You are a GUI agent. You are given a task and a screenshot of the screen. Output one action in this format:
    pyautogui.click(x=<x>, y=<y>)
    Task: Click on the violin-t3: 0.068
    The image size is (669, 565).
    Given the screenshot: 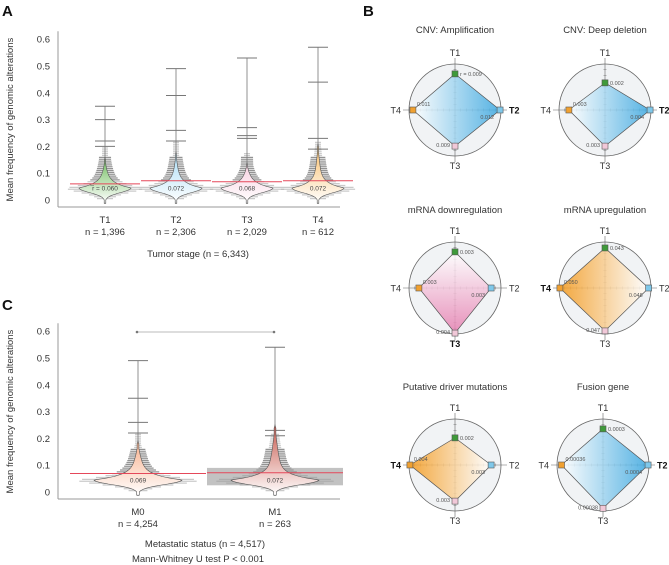 What is the action you would take?
    pyautogui.click(x=247, y=131)
    